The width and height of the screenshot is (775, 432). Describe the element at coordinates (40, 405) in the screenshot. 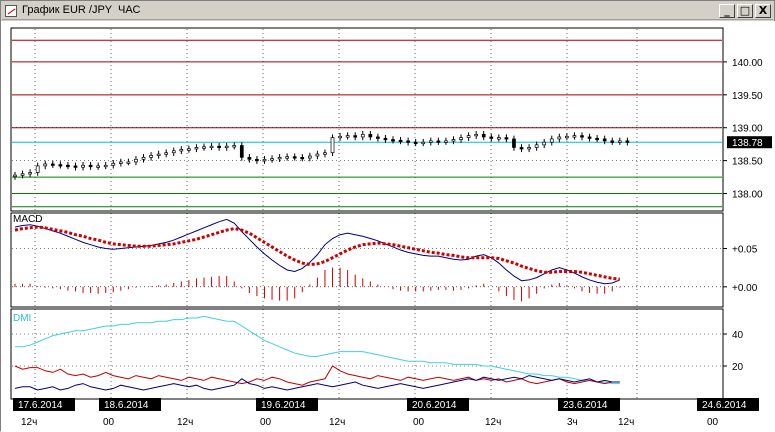

I see `date-label: 17.6.2014` at that location.